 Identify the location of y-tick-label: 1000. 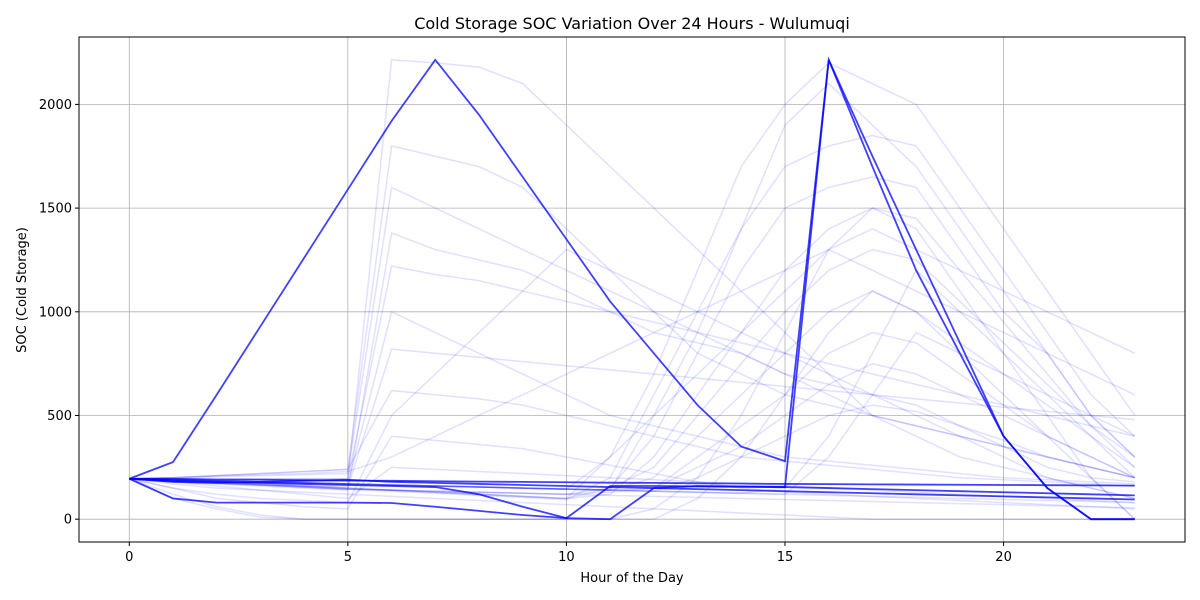
(55, 312).